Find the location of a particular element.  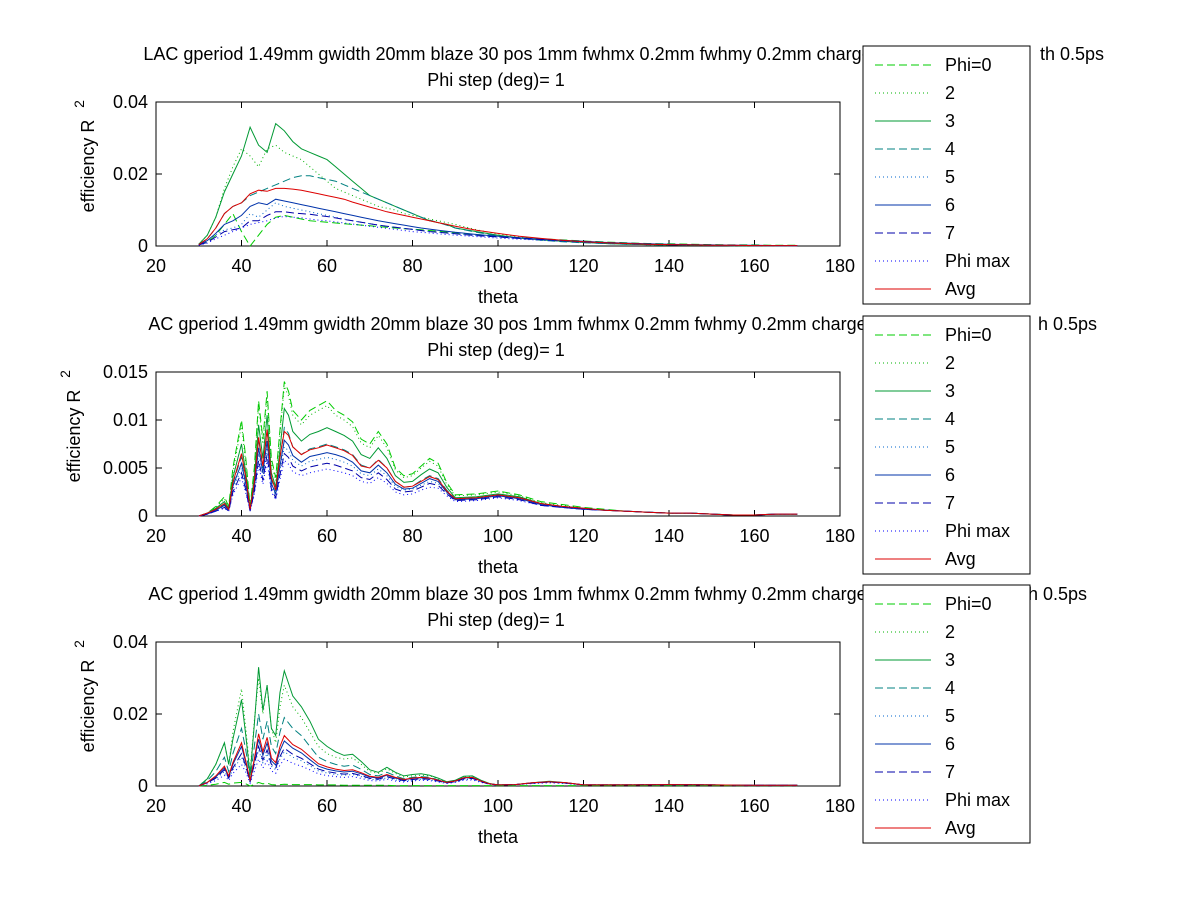

y-tick-label: 0.015 is located at coordinates (125, 372).